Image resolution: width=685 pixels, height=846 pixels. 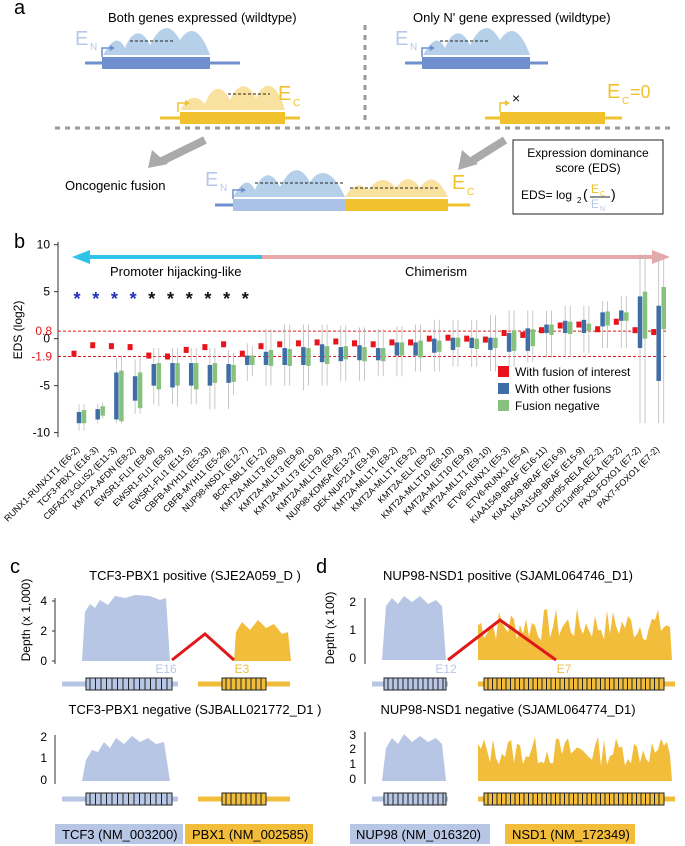 What do you see at coordinates (471, 48) in the screenshot?
I see `right-n-gene: E N` at bounding box center [471, 48].